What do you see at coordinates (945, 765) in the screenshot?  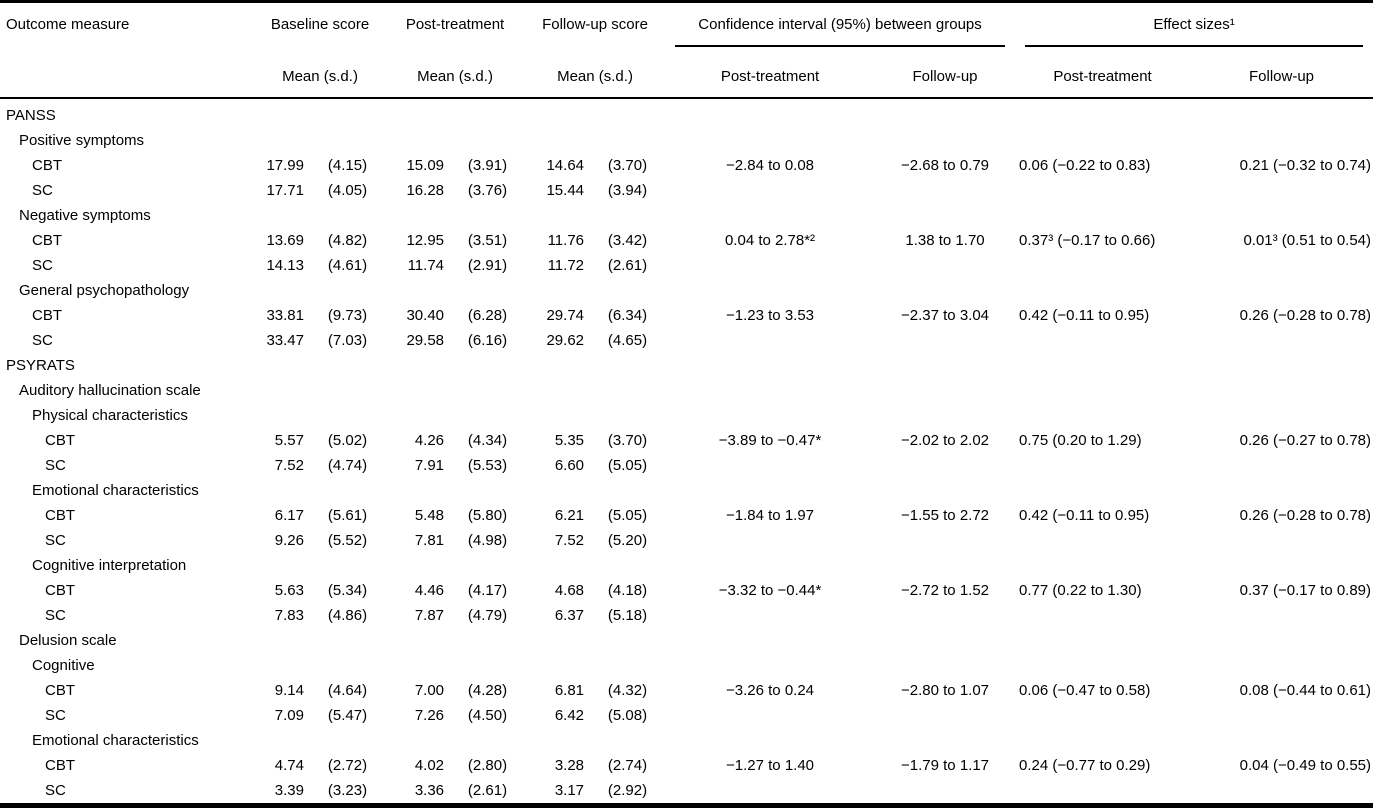 I see `ci-follow-up-cell: −1.79 to 1.17` at bounding box center [945, 765].